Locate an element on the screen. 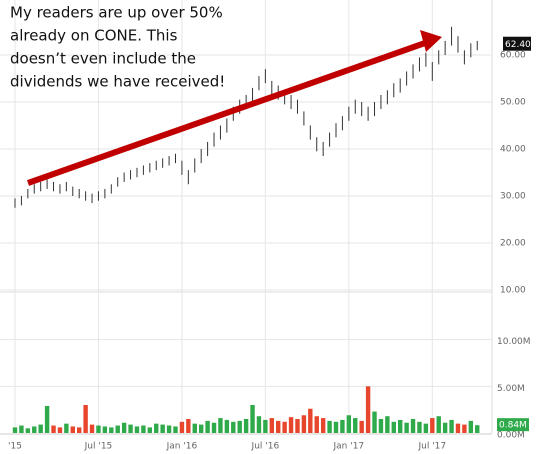  last-volume-box is located at coordinates (513, 425).